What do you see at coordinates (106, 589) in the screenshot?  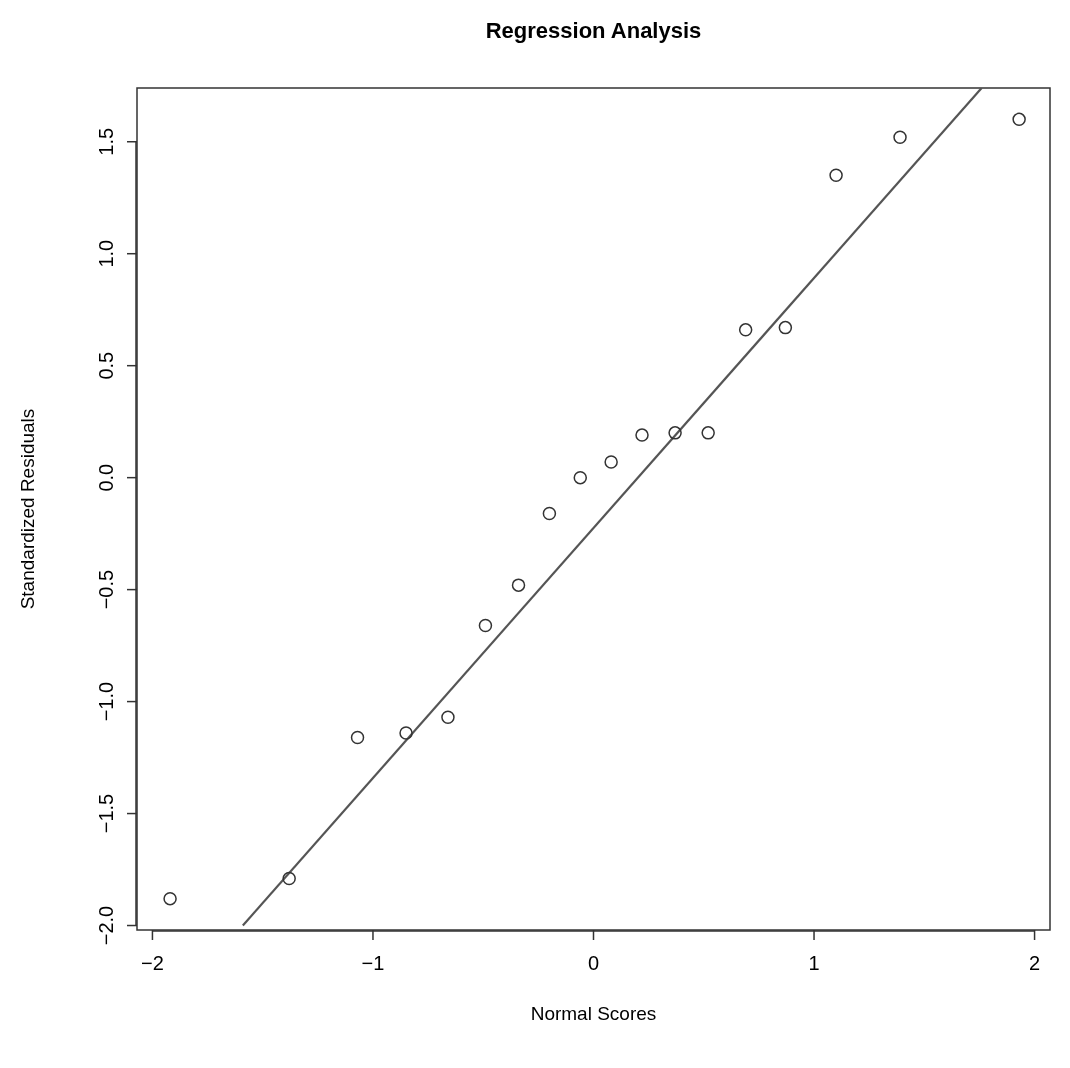 I see `y-tick-label: −0.5` at bounding box center [106, 589].